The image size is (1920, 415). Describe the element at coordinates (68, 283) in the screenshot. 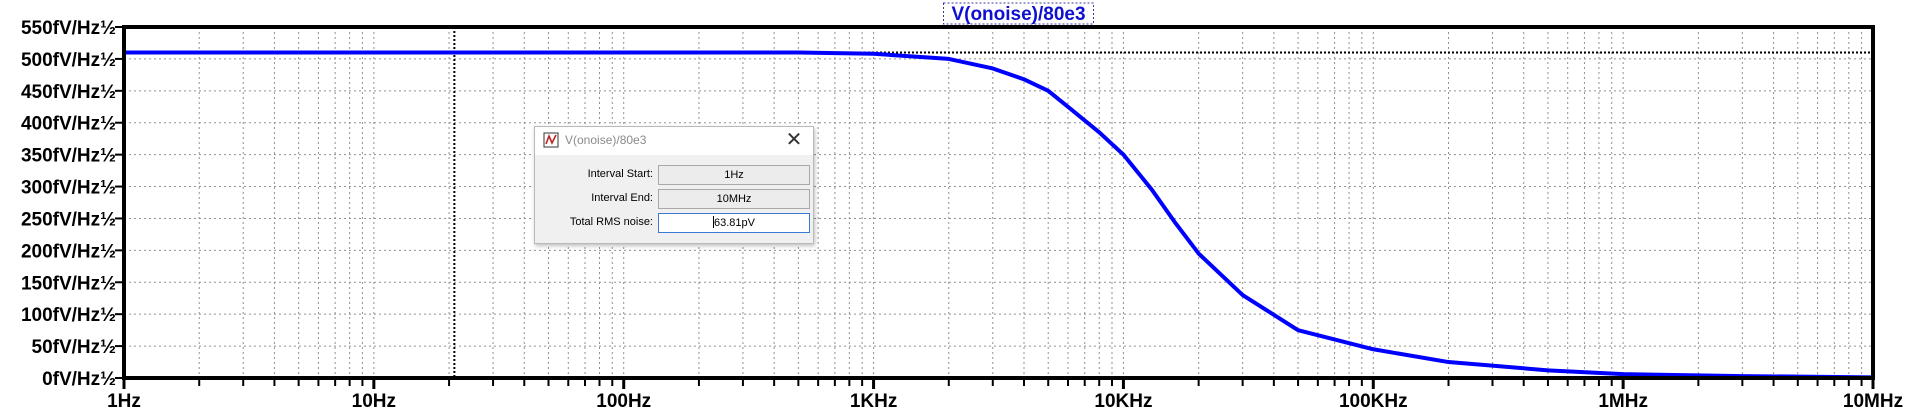

I see `y-tick-label: 150fV/Hz½` at that location.